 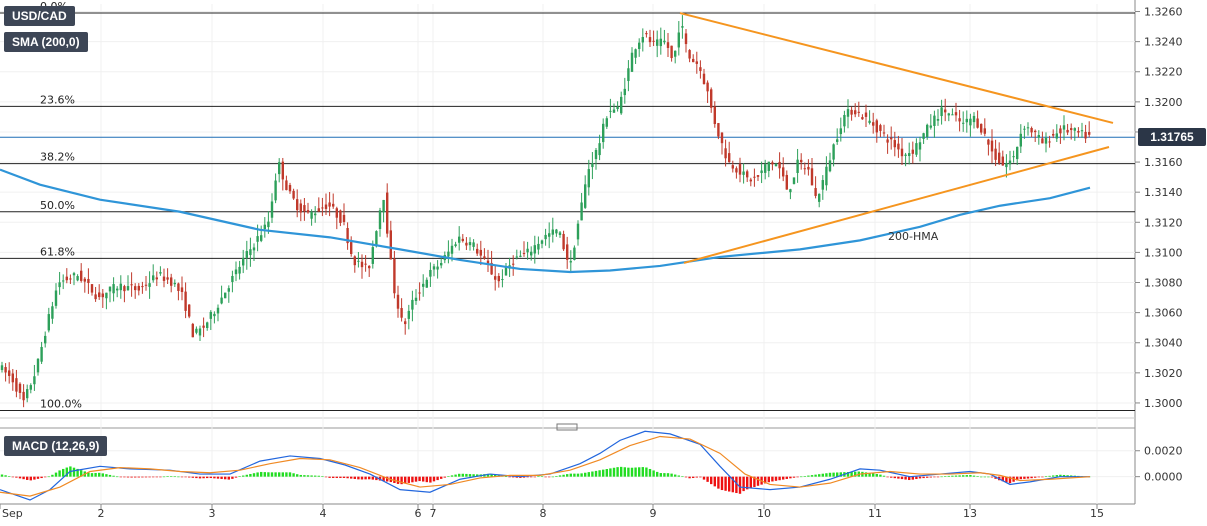 What do you see at coordinates (39, 16) in the screenshot?
I see `symbol-badge: USD/CAD` at bounding box center [39, 16].